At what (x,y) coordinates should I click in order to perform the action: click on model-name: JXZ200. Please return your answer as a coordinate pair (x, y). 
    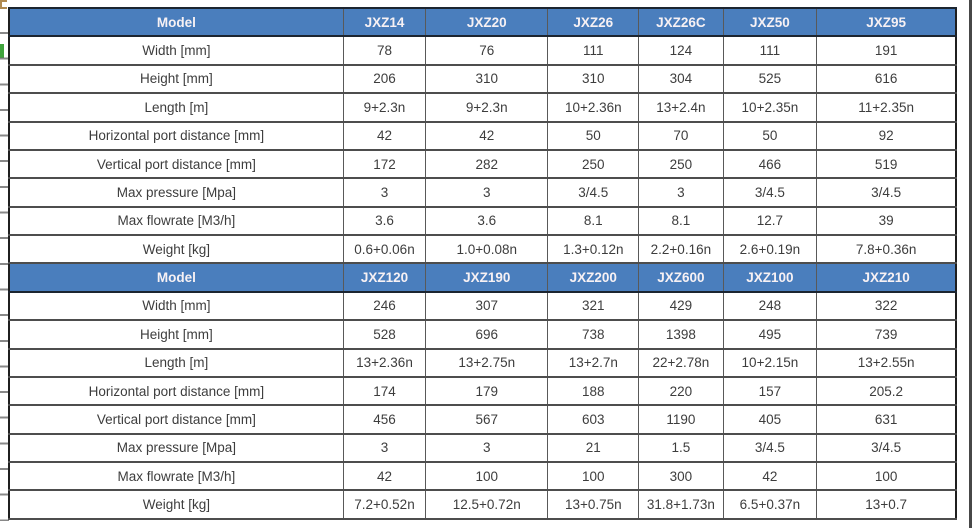
    Looking at the image, I should click on (593, 277).